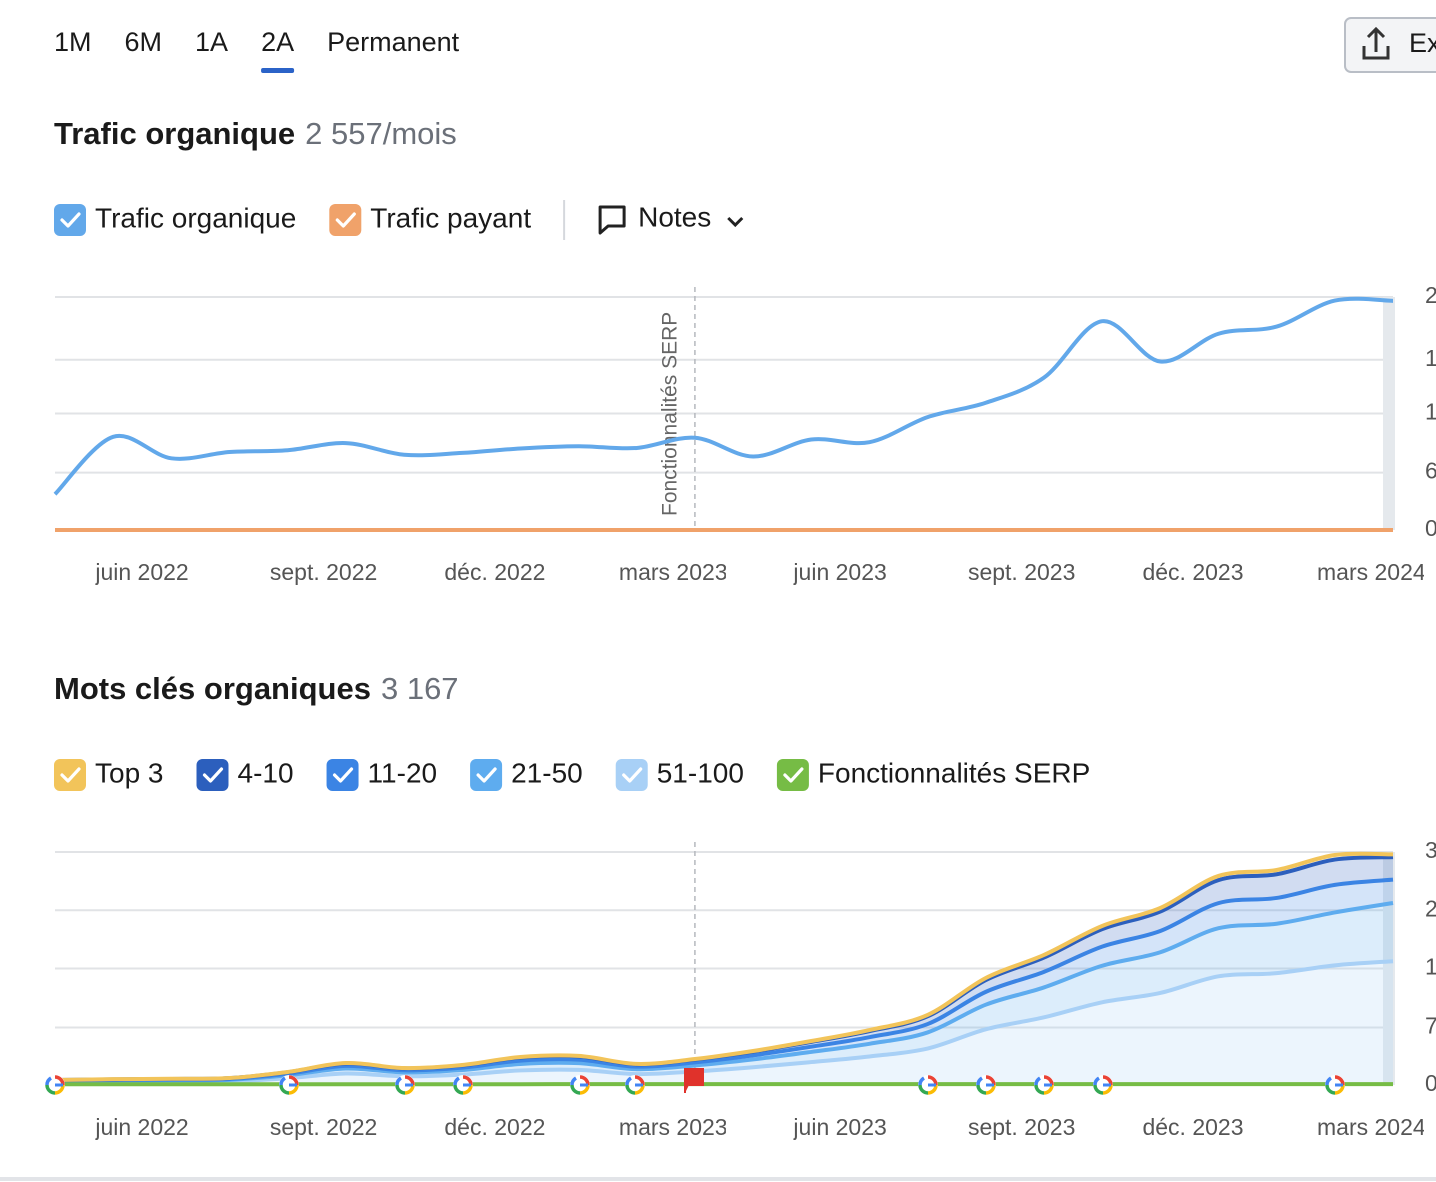 Image resolution: width=1436 pixels, height=1182 pixels. What do you see at coordinates (278, 70) in the screenshot?
I see `active-tab-underline` at bounding box center [278, 70].